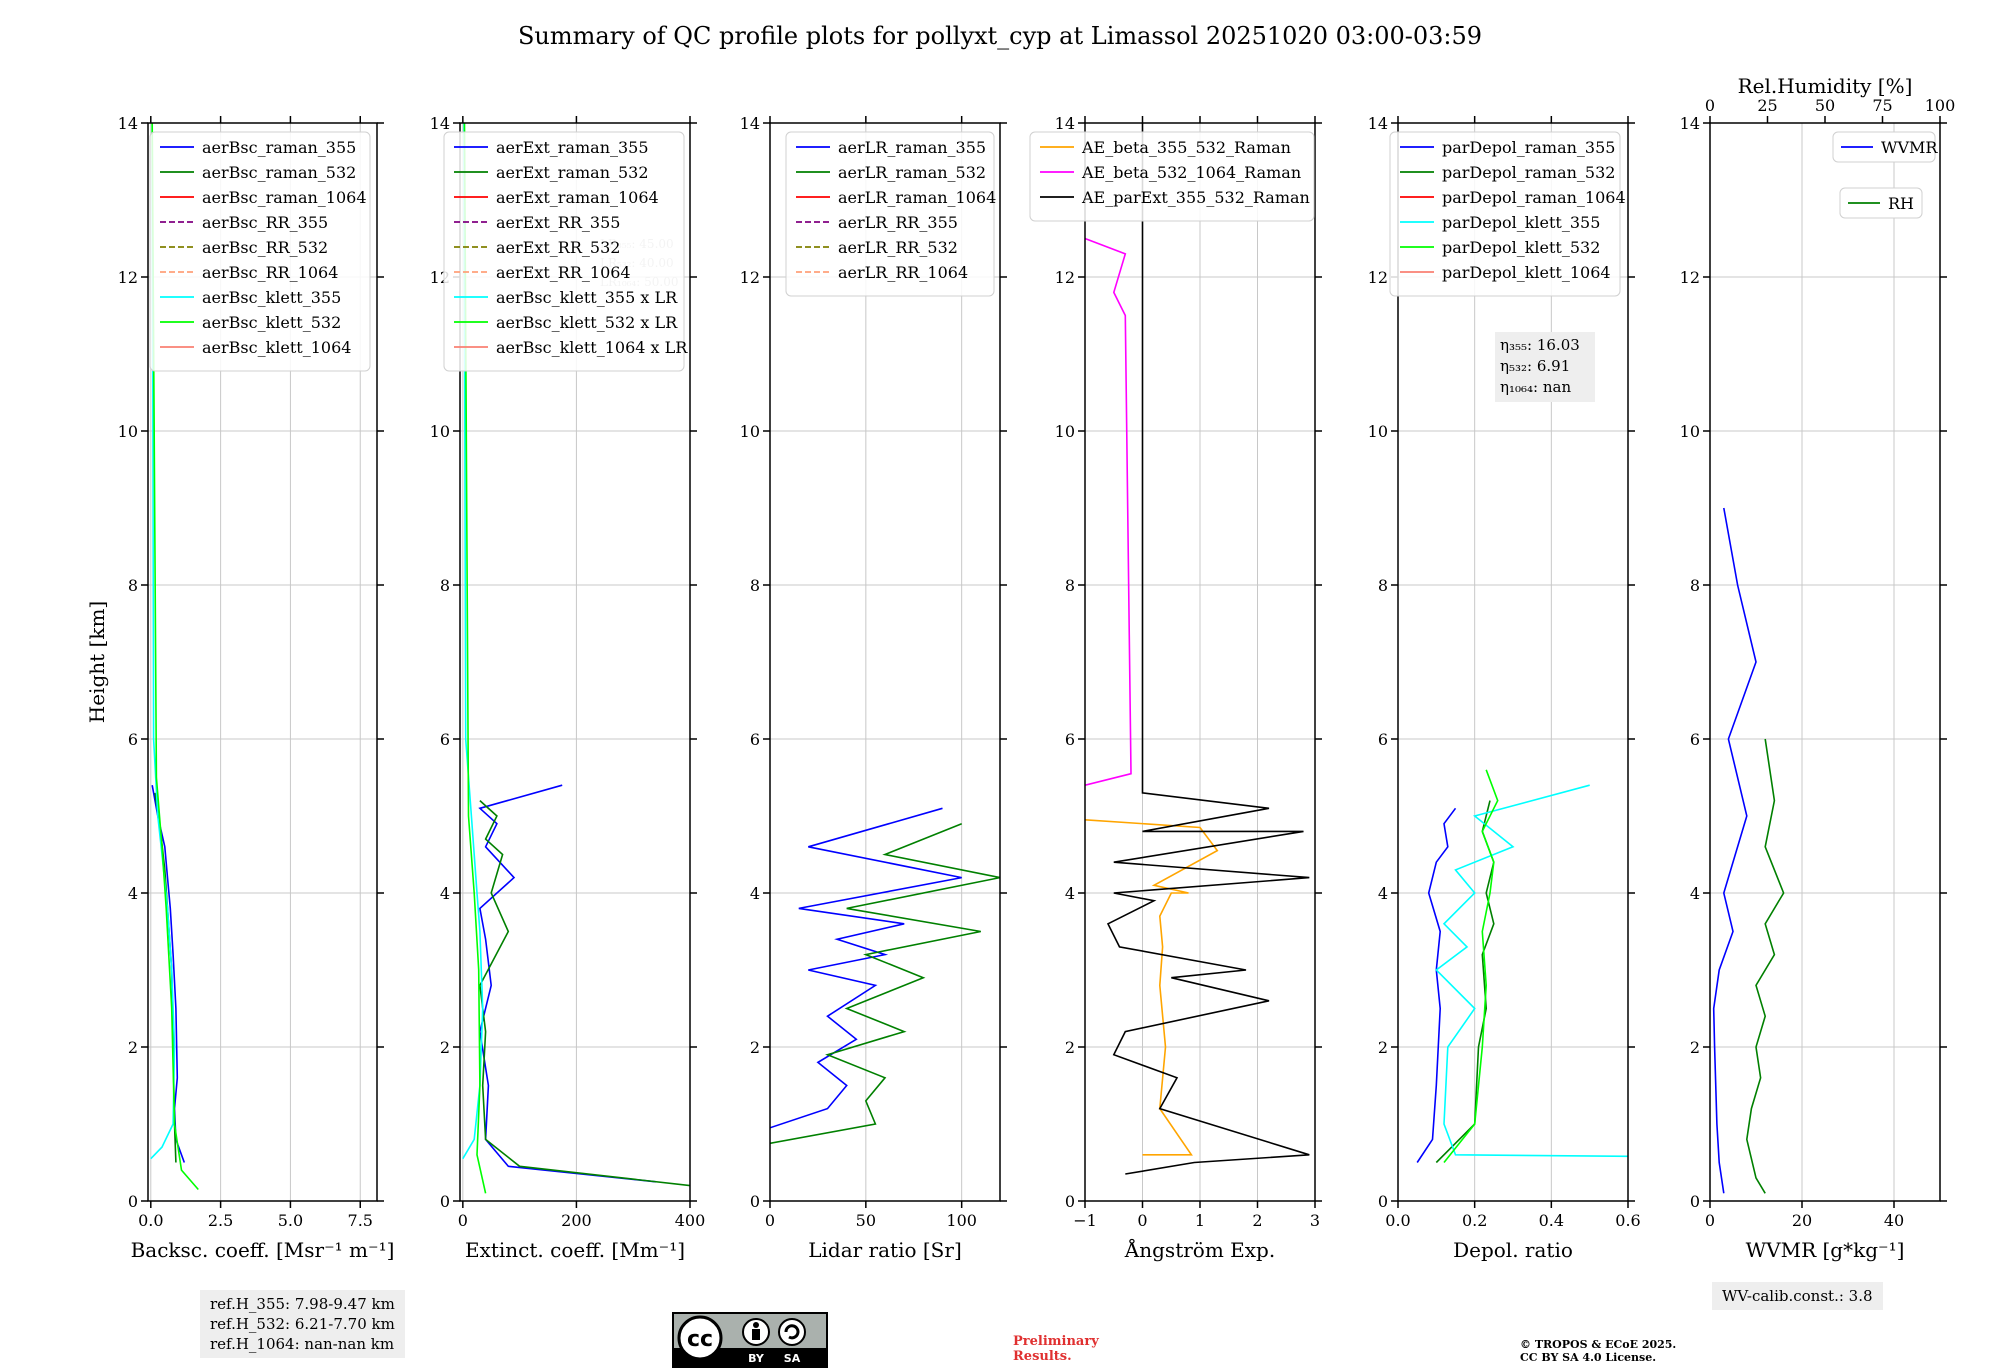 The height and width of the screenshot is (1370, 2000). Describe the element at coordinates (558, 247) in the screenshot. I see `legend-label: aerExt_RR_532` at that location.